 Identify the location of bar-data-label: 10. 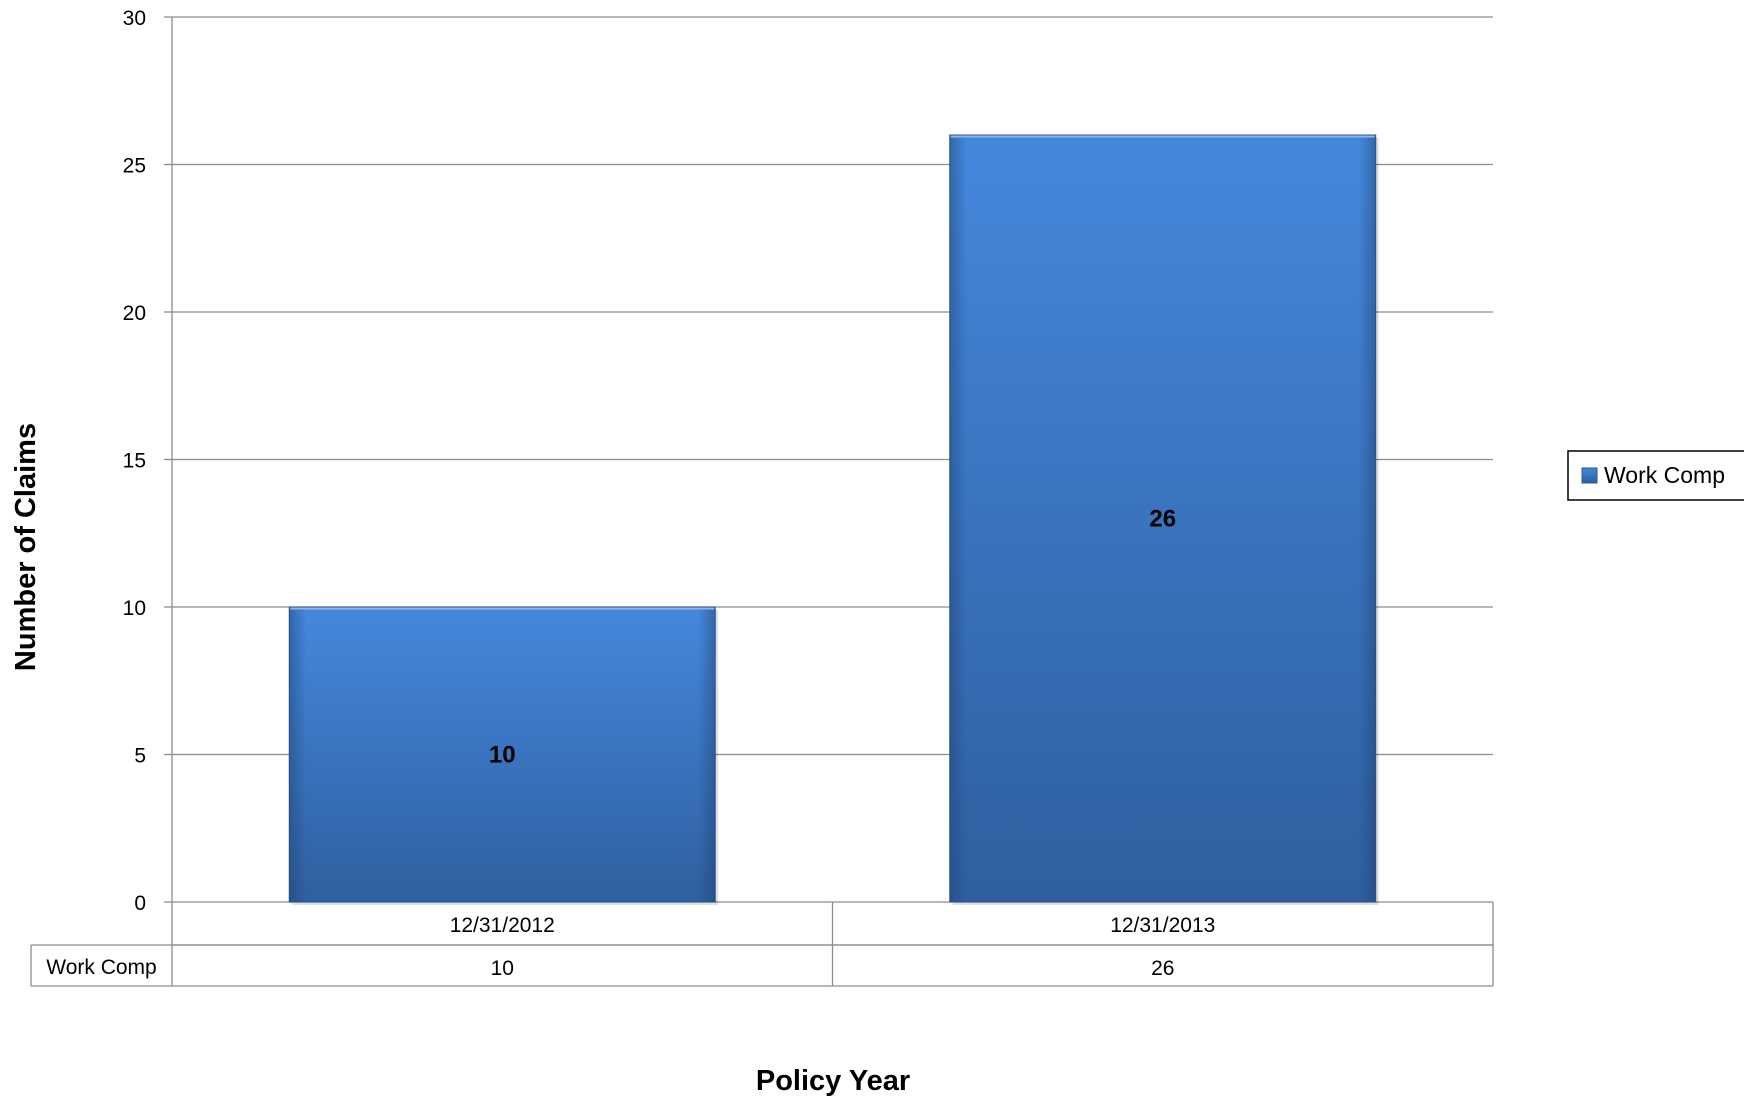
(502, 755).